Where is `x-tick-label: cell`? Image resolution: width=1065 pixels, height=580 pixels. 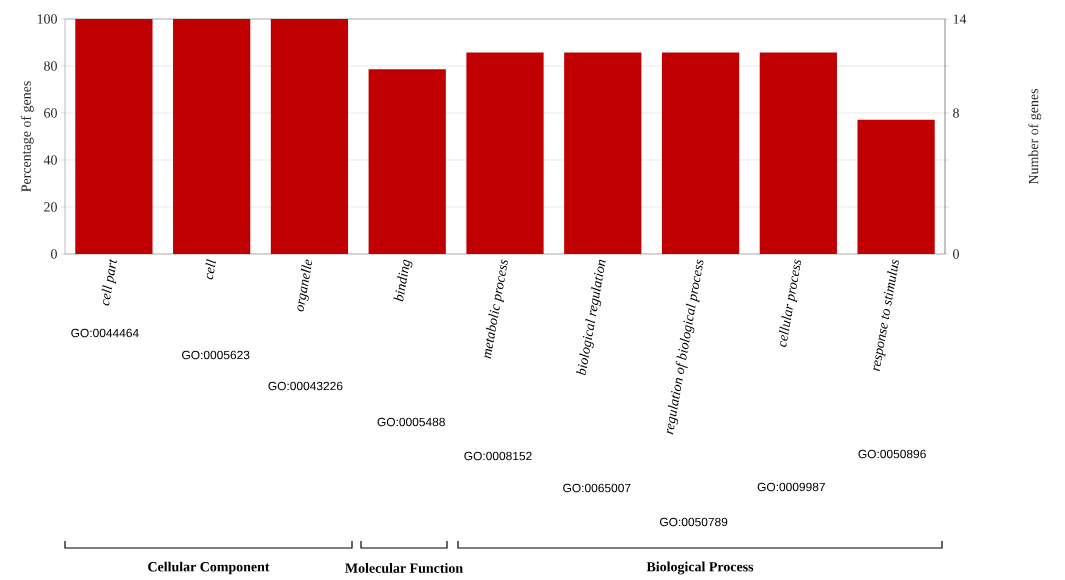
x-tick-label: cell is located at coordinates (210, 269).